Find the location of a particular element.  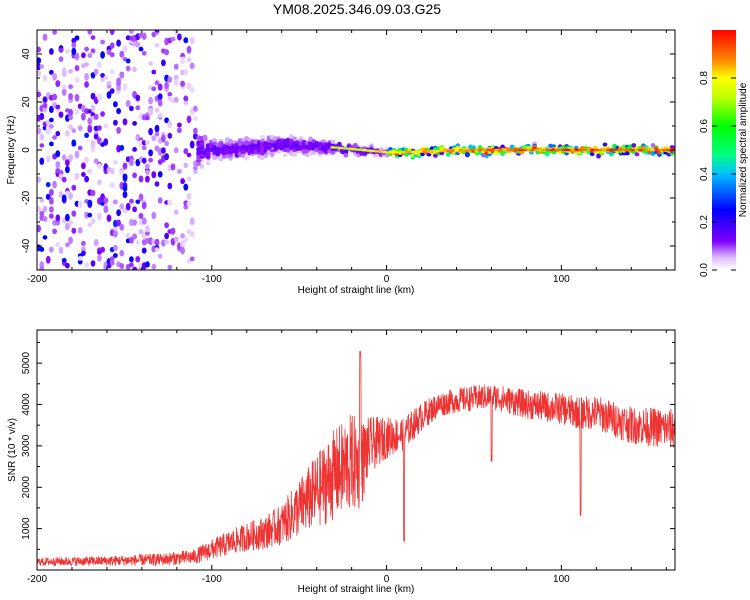

y-tick-label: 20 is located at coordinates (26, 102).